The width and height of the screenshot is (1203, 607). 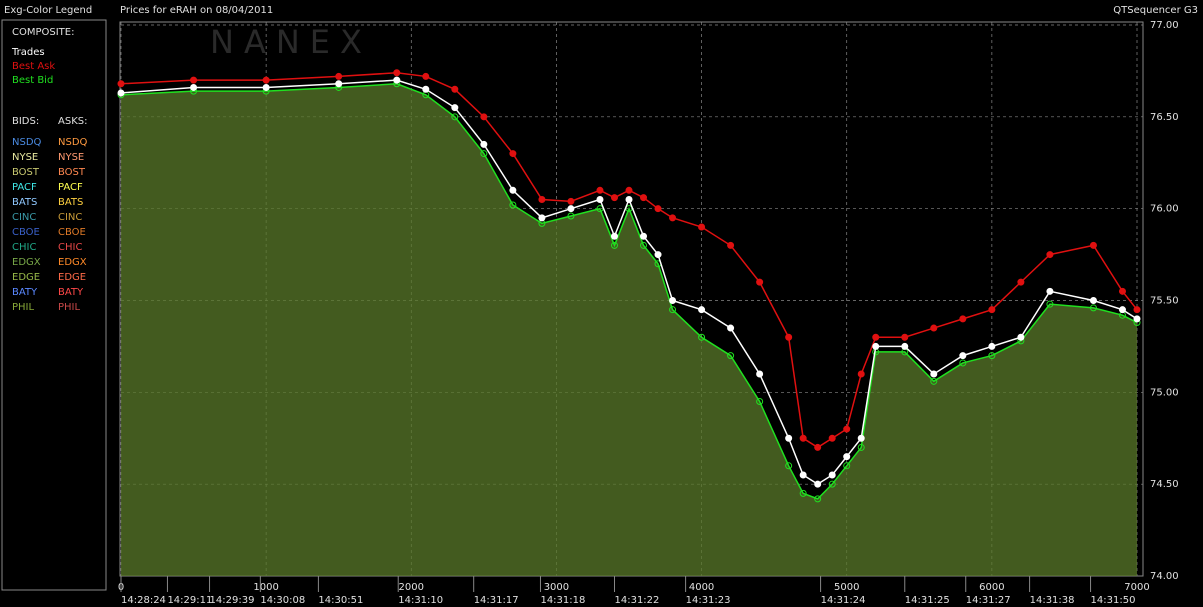 What do you see at coordinates (70, 217) in the screenshot?
I see `legend-ask: CINC` at bounding box center [70, 217].